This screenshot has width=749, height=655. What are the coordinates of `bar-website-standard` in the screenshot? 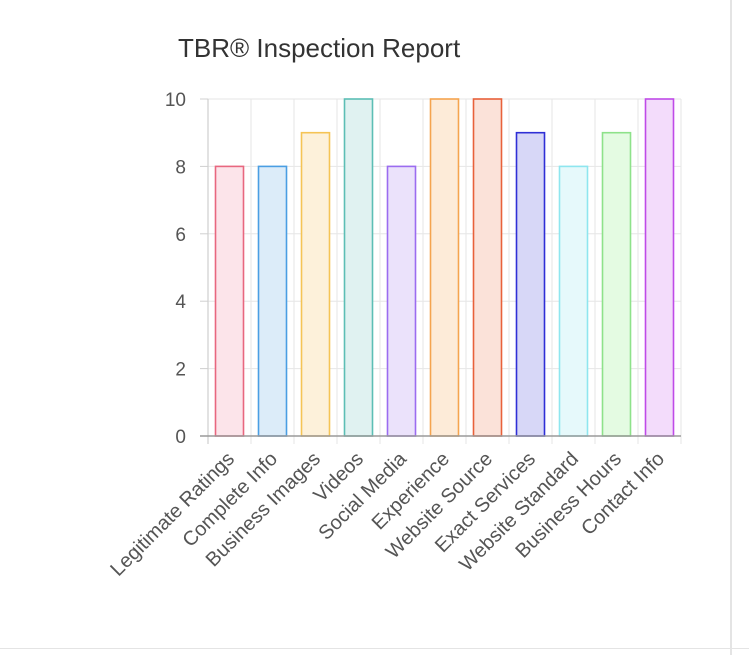 It's located at (573, 301).